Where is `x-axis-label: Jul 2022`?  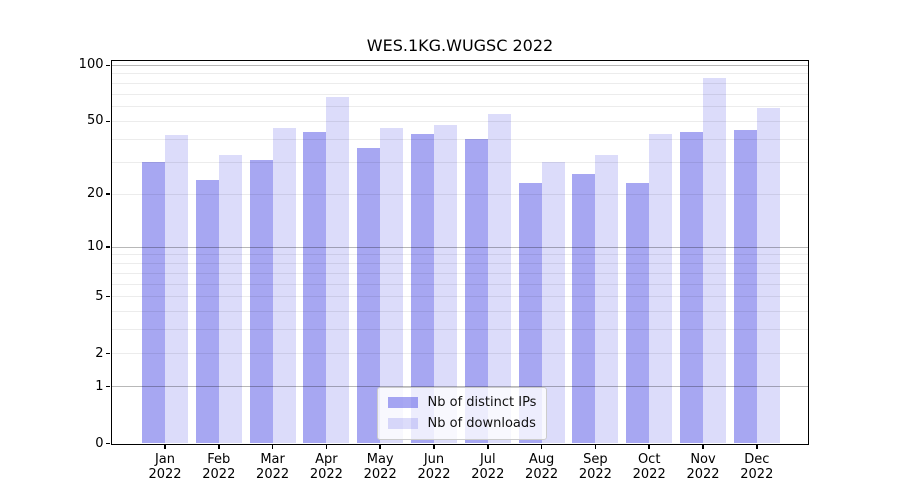
x-axis-label: Jul 2022 is located at coordinates (488, 467).